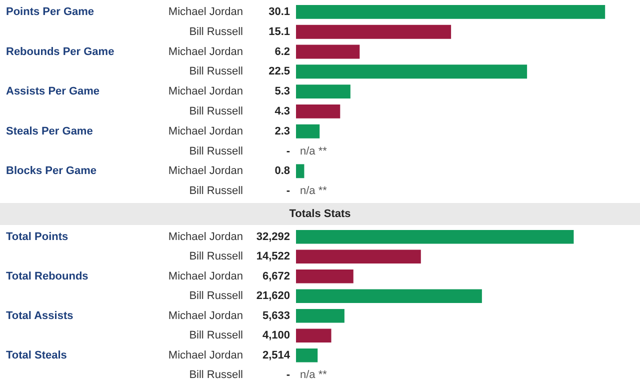 This screenshot has width=640, height=386. Describe the element at coordinates (276, 336) in the screenshot. I see `data-label: 4,100` at that location.